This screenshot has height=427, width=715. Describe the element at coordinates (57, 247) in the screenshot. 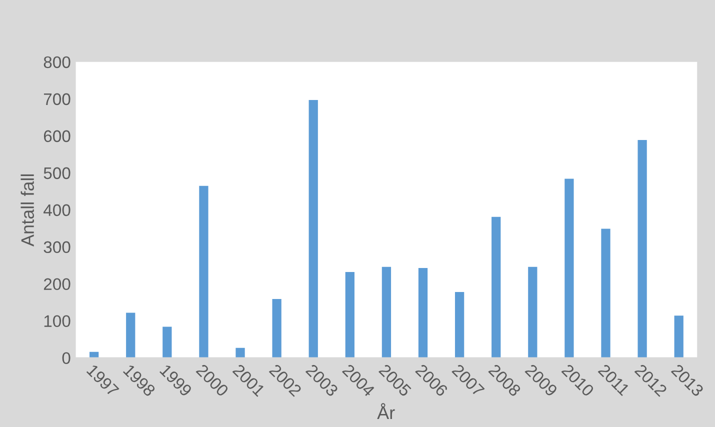

I see `y-tick-label: 300` at that location.